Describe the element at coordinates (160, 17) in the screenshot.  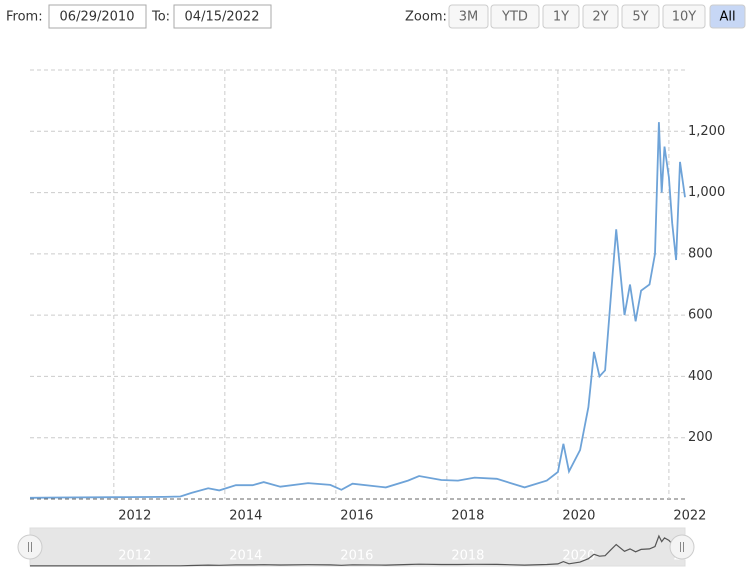
I see `to-label: To:` at that location.